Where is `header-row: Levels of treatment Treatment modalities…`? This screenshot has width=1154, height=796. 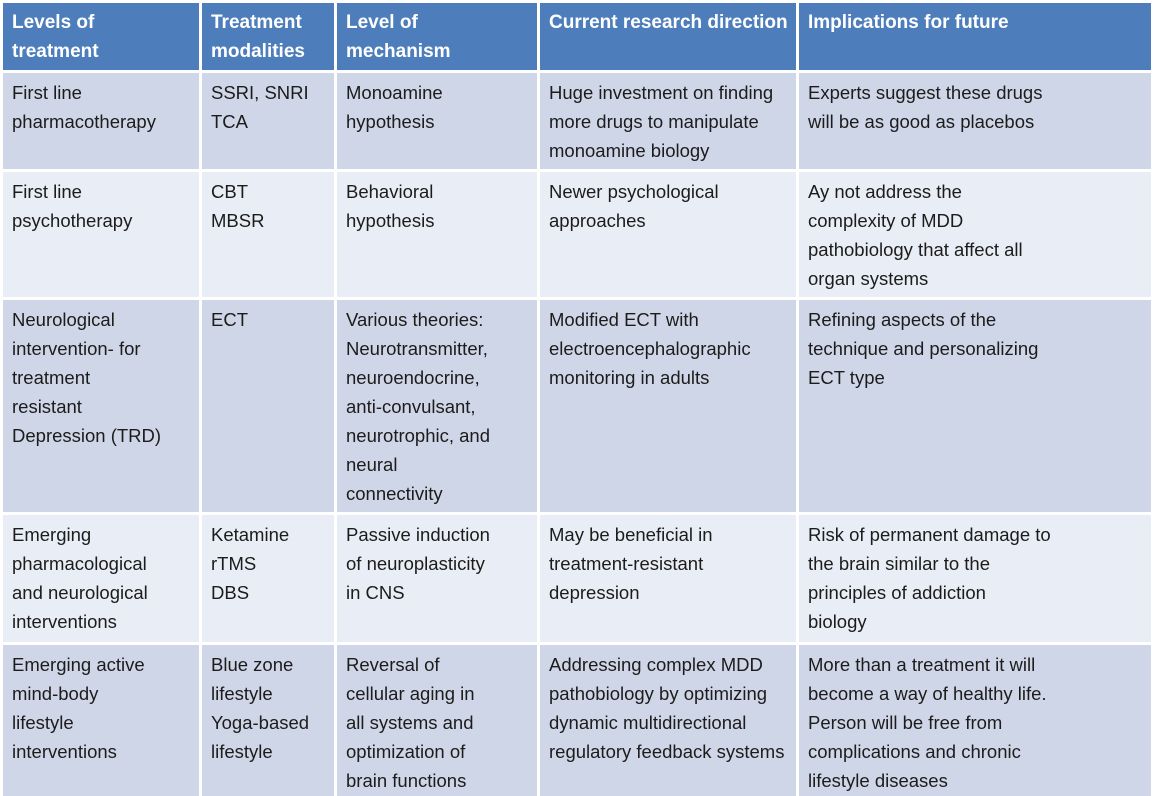
header-row: Levels of treatment Treatment modalities… is located at coordinates (577, 36).